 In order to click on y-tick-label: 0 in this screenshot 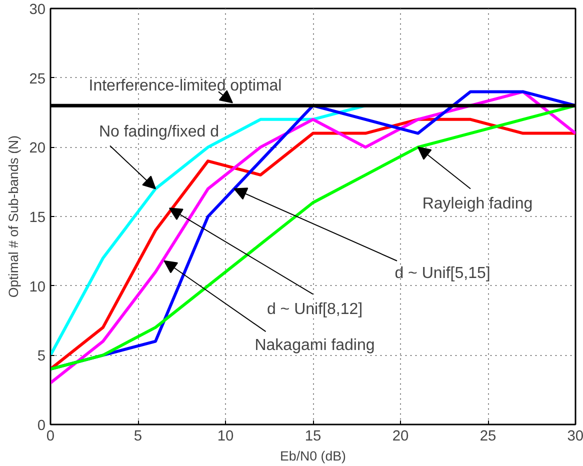, I will do `click(41, 426)`.